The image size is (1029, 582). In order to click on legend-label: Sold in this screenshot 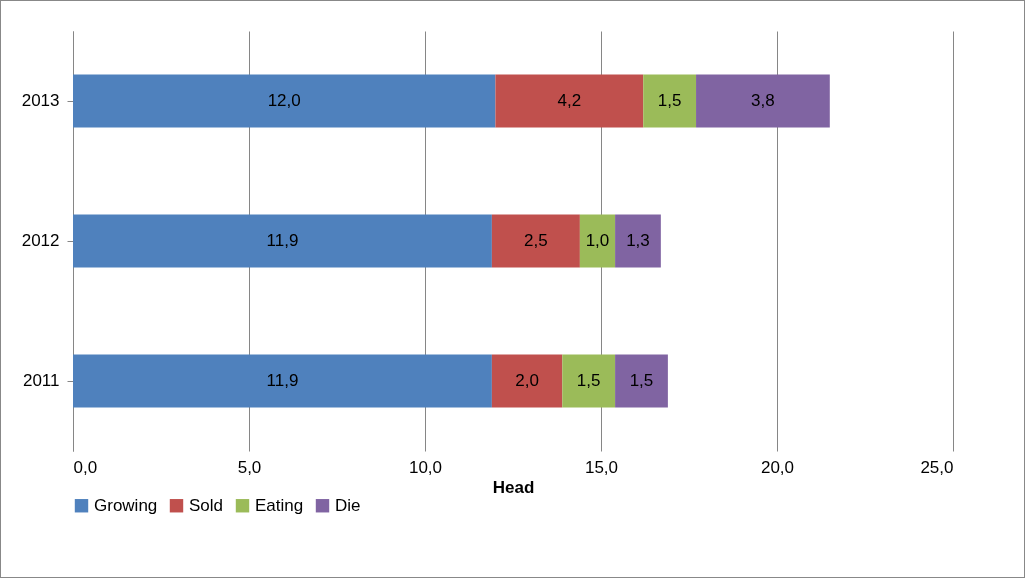, I will do `click(206, 505)`.